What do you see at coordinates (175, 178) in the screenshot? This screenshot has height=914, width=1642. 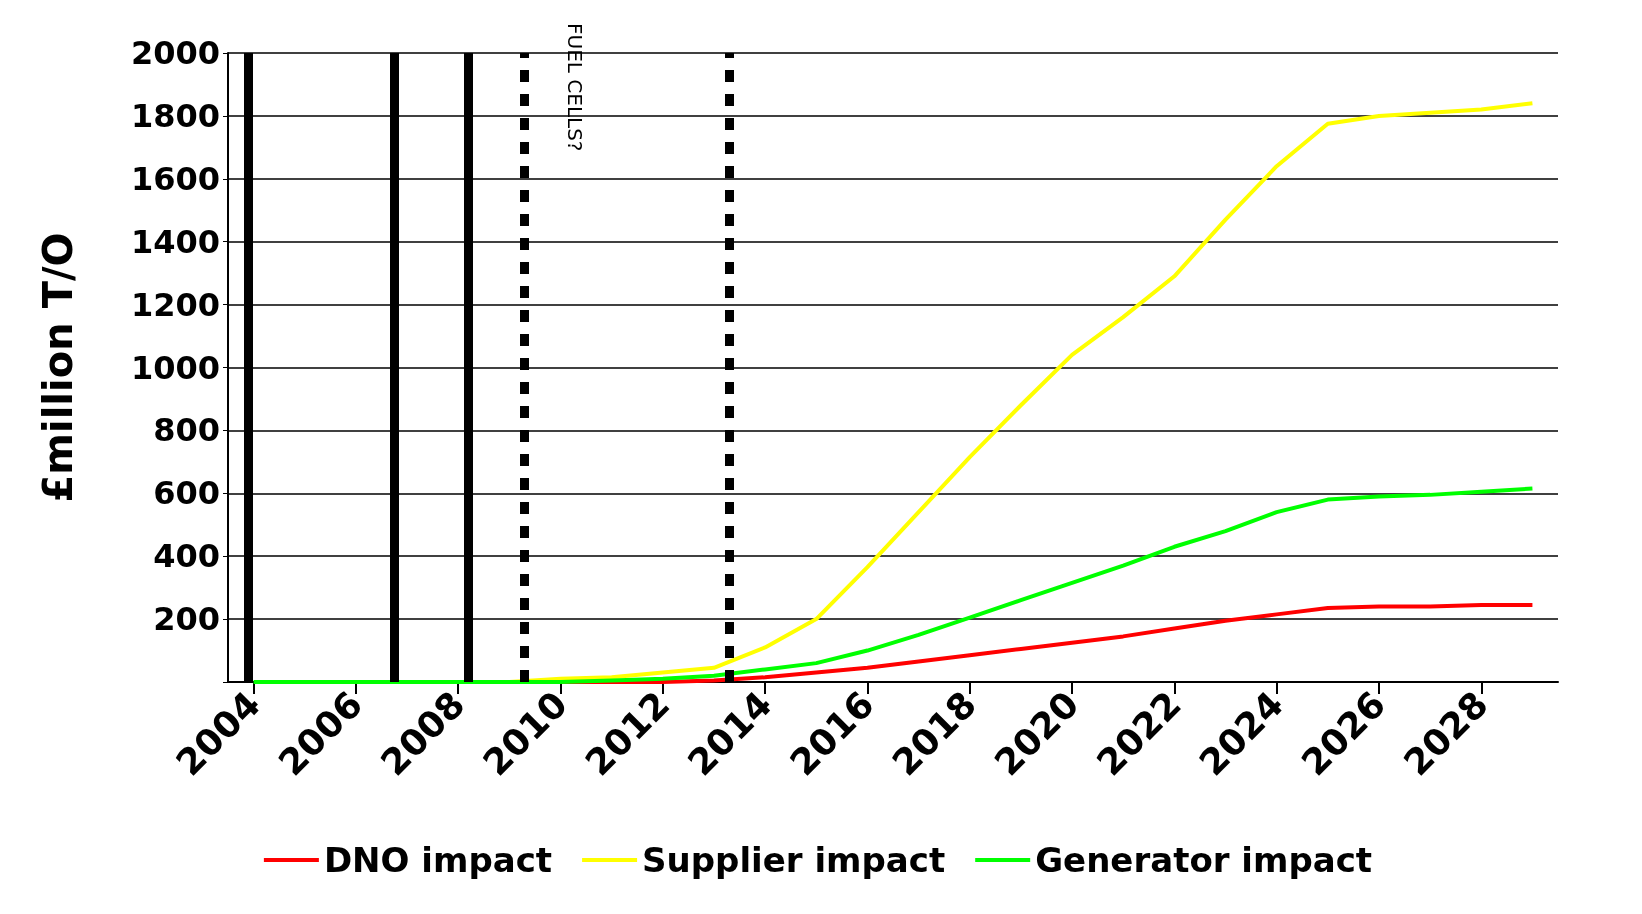 I see `y-tick-label: 1600` at bounding box center [175, 178].